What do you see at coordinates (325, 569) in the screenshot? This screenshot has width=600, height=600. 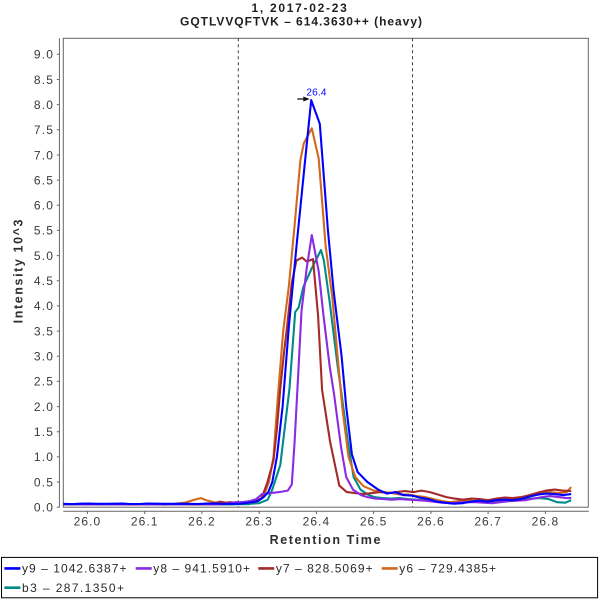 I see `svg-text: y7 – 828.5069+` at bounding box center [325, 569].